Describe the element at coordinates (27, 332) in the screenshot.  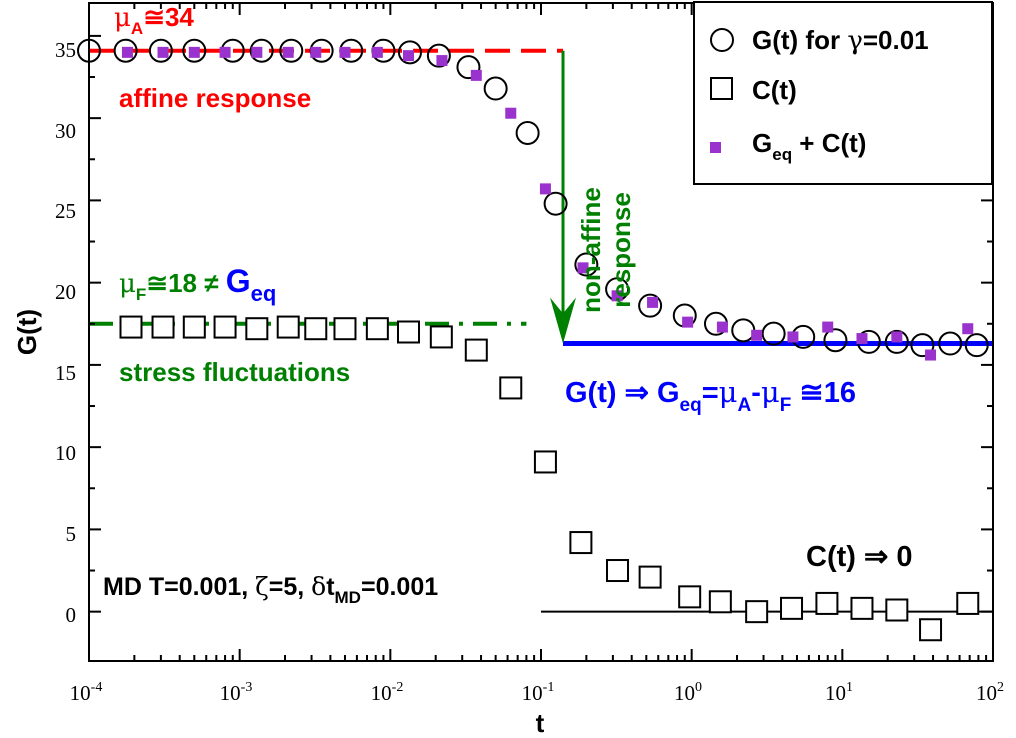
I see `y-axis-label: G(t)` at that location.